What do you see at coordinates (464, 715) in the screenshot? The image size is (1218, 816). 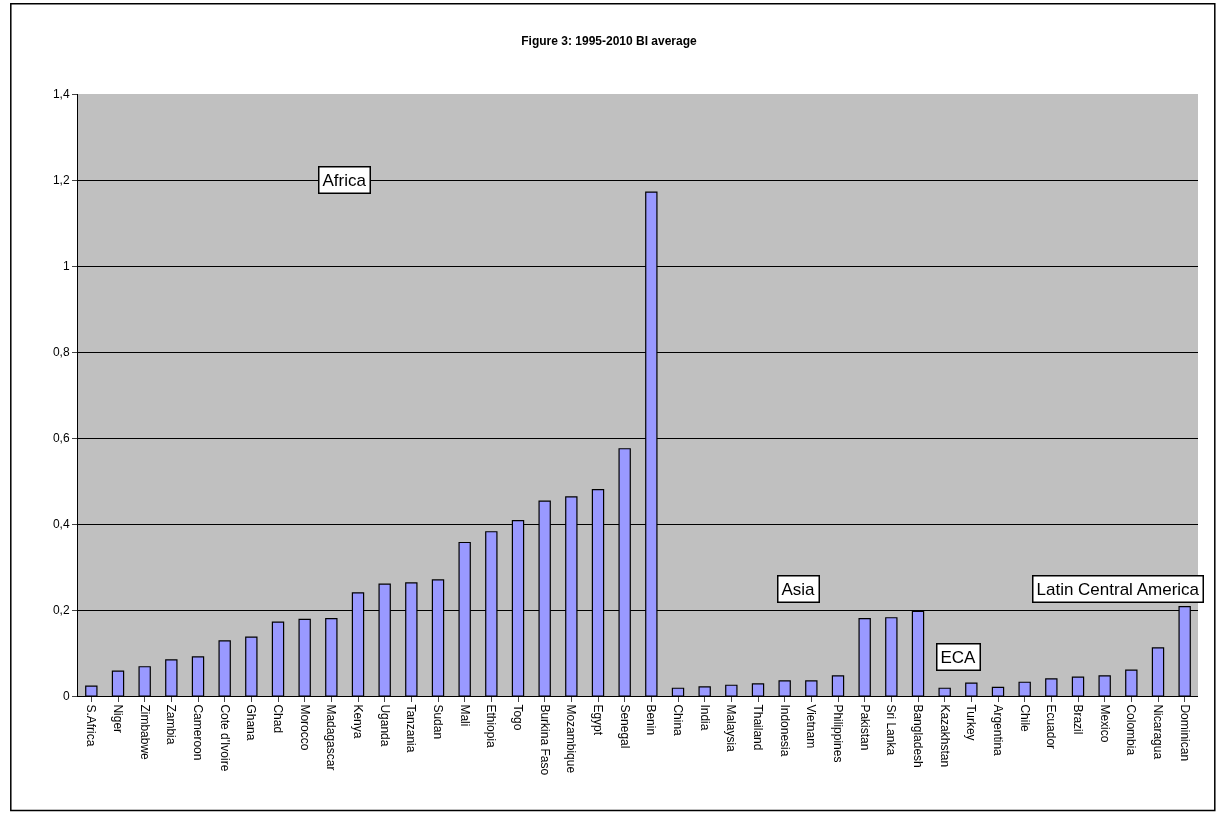 I see `x-tick-label: Mali` at bounding box center [464, 715].